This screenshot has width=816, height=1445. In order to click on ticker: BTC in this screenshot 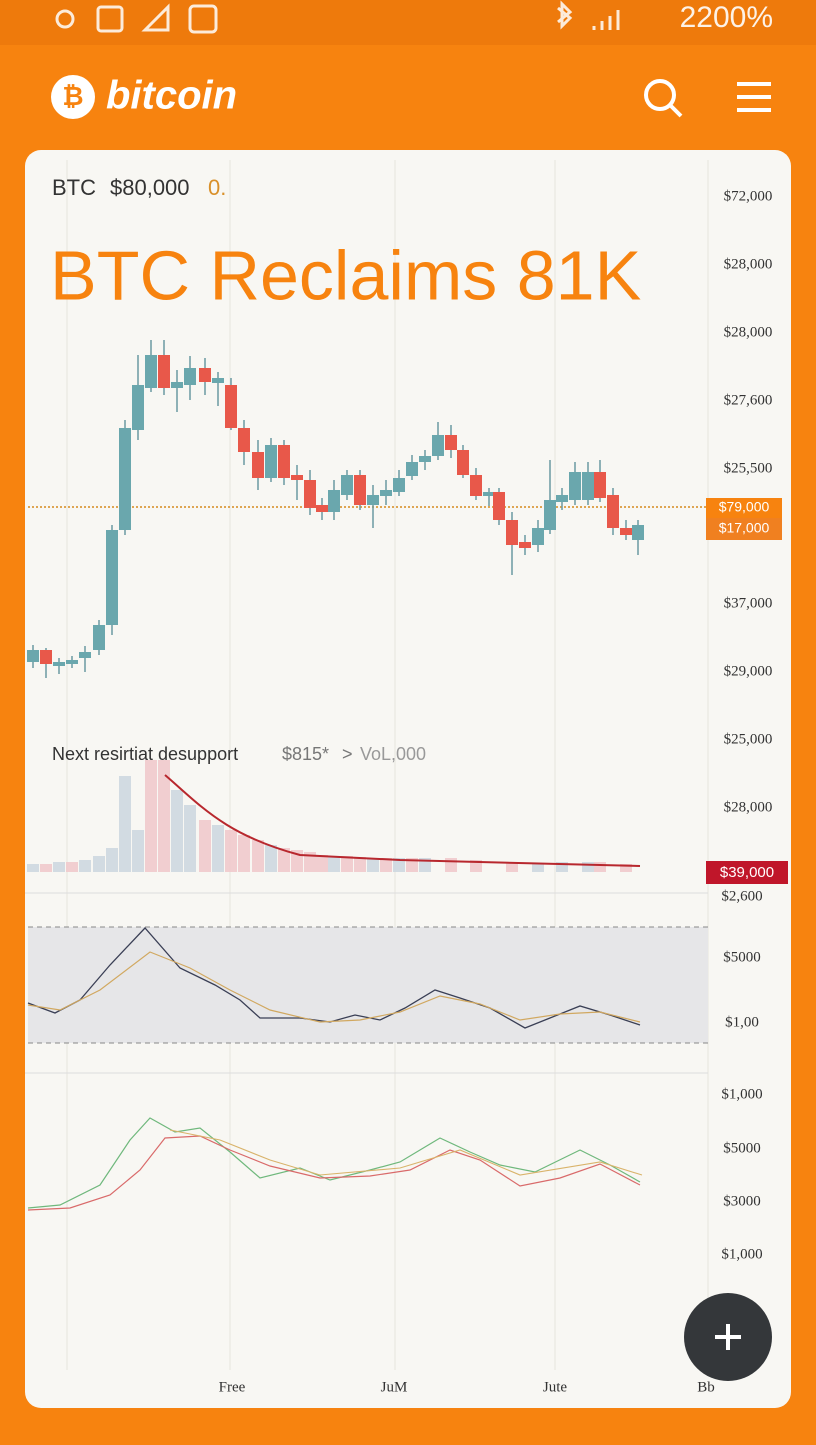, I will do `click(74, 187)`.